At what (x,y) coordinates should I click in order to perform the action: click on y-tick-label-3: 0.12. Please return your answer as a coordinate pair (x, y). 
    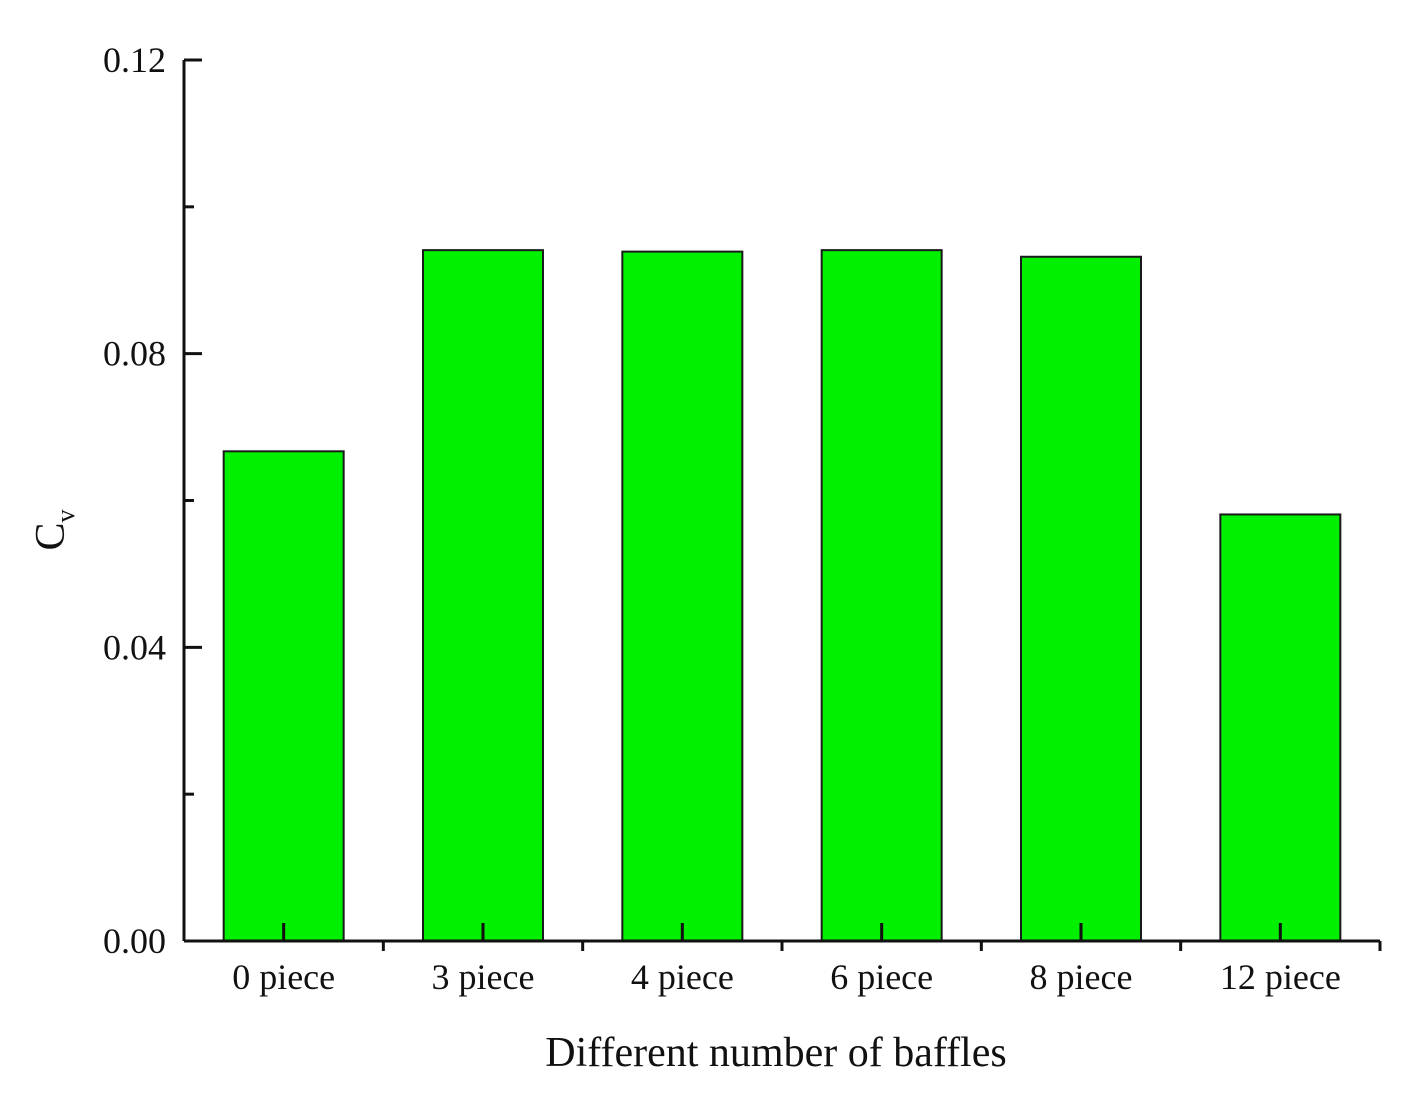
    Looking at the image, I should click on (134, 60).